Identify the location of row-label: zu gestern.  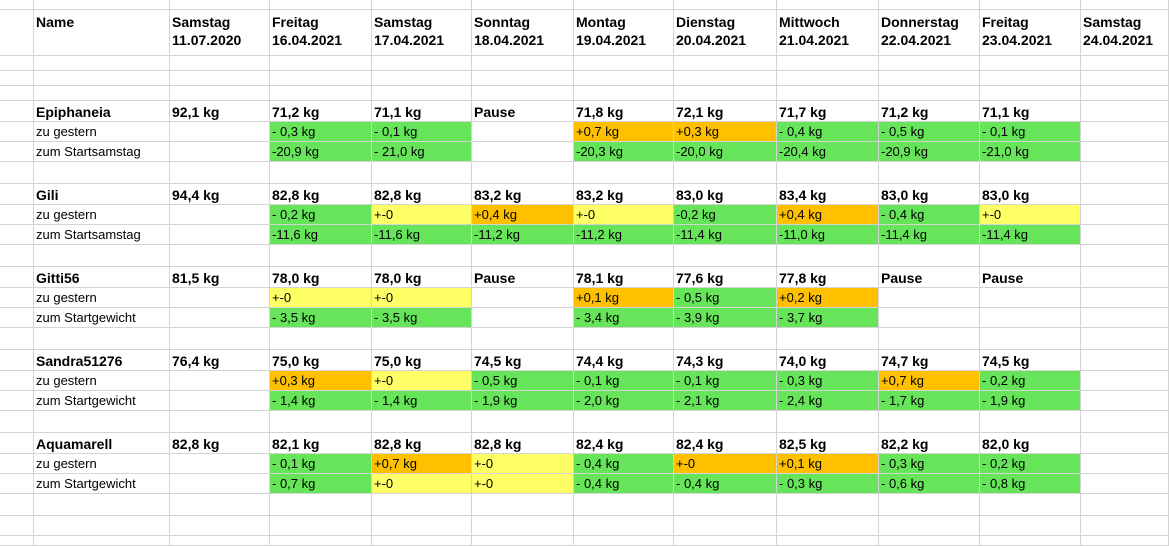
(102, 132).